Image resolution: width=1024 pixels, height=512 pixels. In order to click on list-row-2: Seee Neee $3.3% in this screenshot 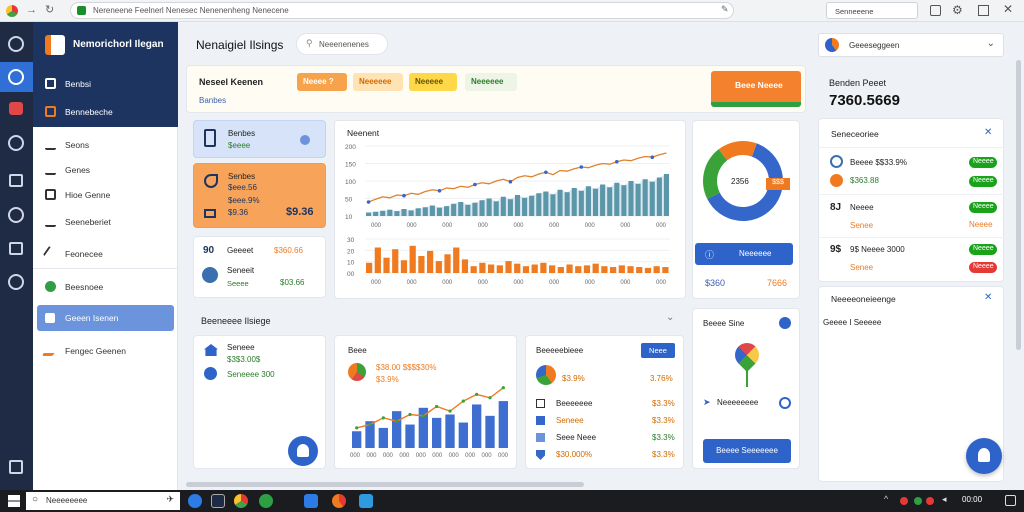, I will do `click(606, 438)`.